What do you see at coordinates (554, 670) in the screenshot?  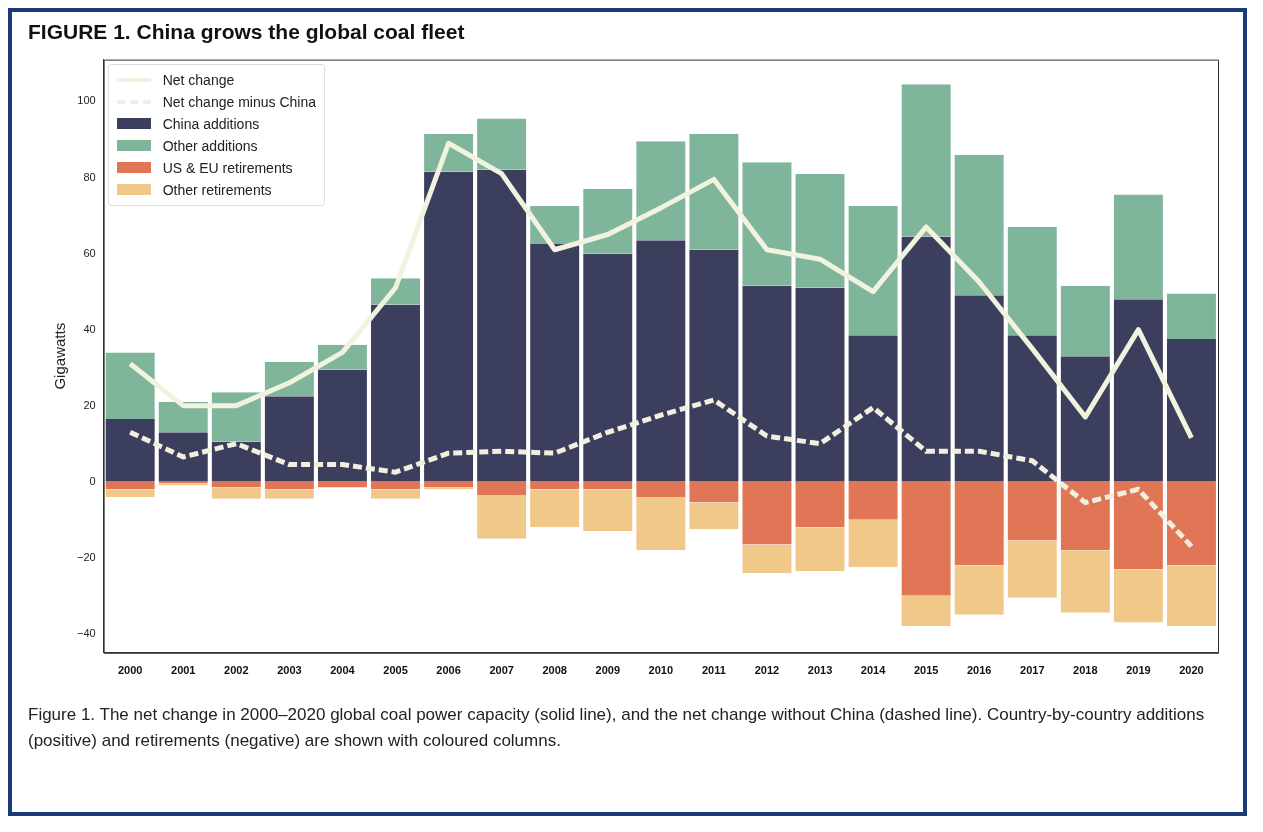 I see `x-tick-label: 2008` at bounding box center [554, 670].